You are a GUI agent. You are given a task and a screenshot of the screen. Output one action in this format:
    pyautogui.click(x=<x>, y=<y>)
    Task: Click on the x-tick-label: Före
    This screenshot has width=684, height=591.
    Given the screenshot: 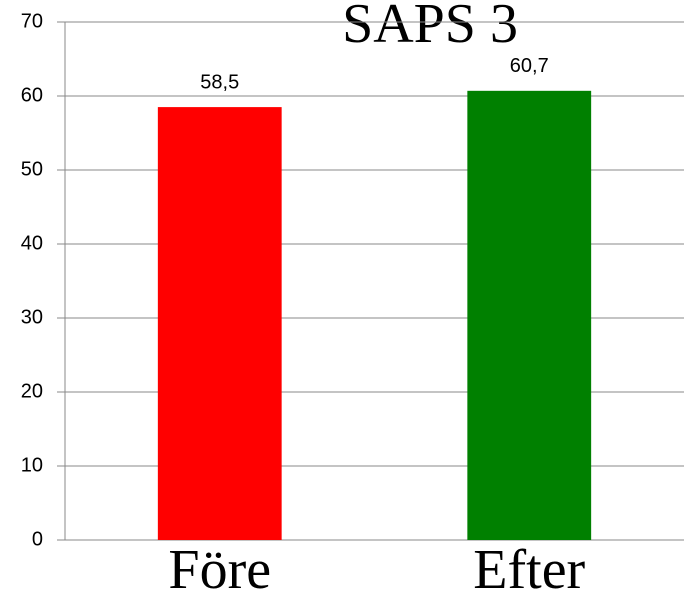 What is the action you would take?
    pyautogui.click(x=219, y=565)
    